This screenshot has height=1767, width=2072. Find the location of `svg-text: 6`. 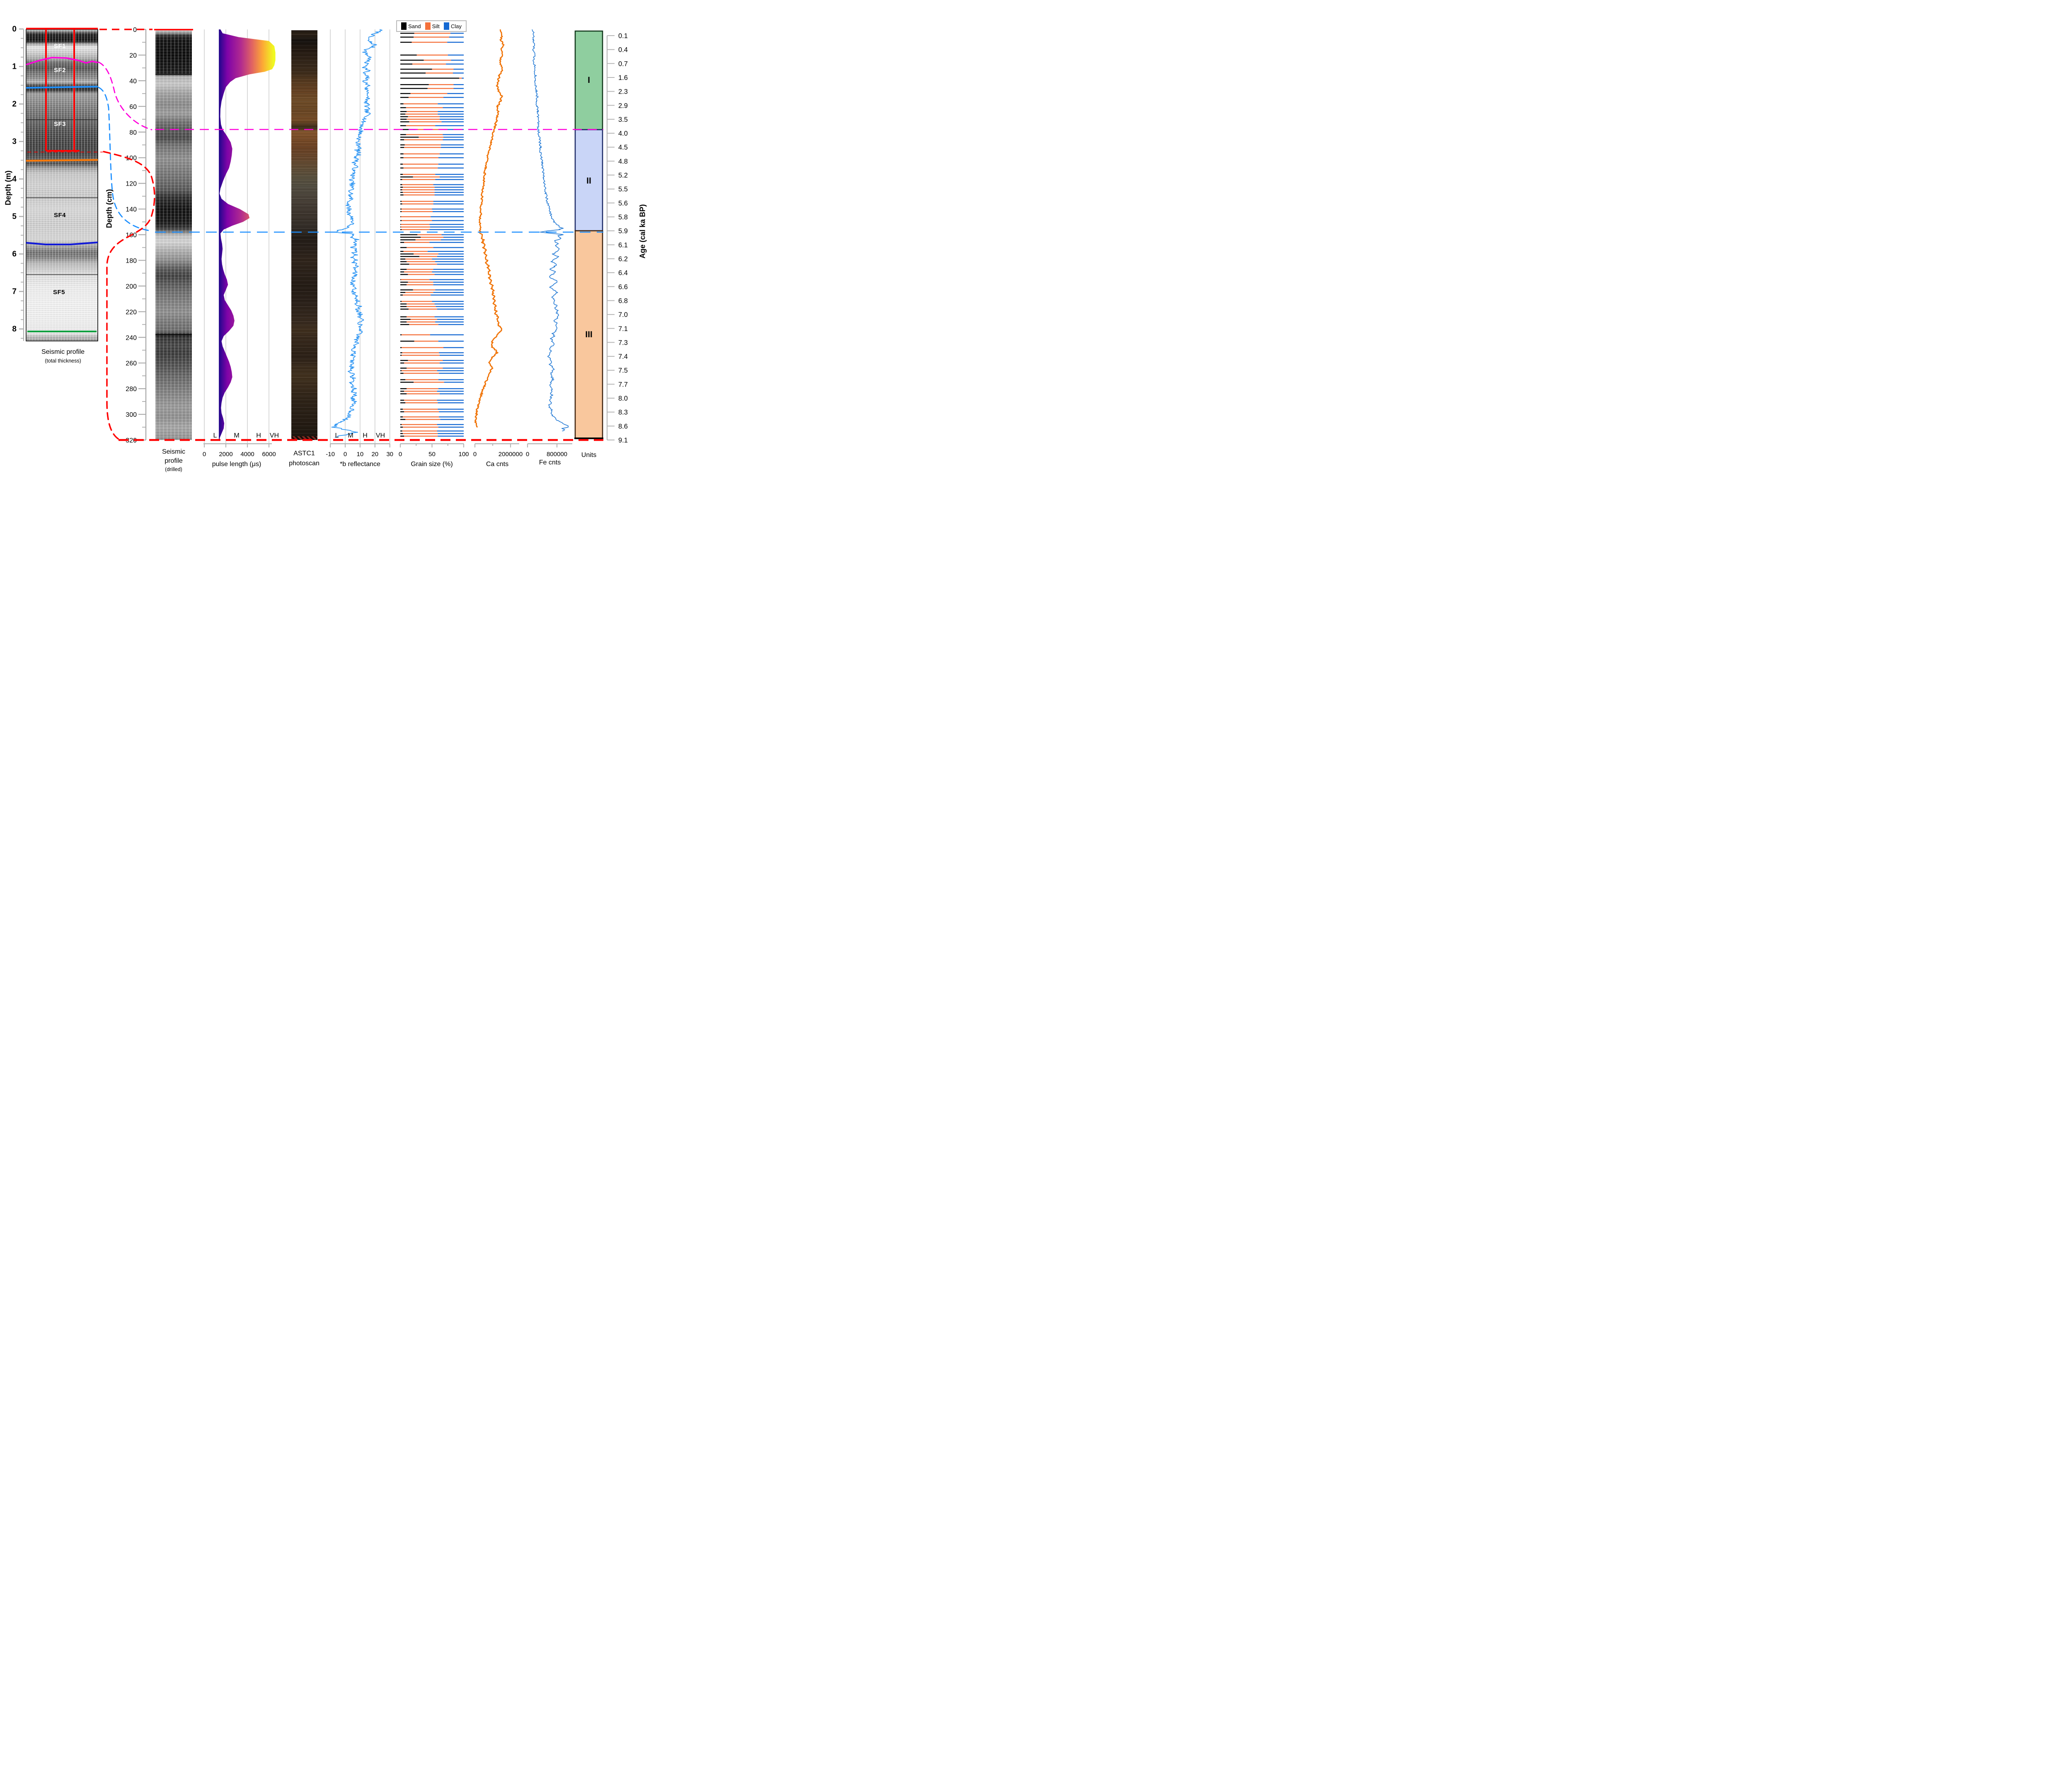

svg-text: 6 is located at coordinates (14, 254).